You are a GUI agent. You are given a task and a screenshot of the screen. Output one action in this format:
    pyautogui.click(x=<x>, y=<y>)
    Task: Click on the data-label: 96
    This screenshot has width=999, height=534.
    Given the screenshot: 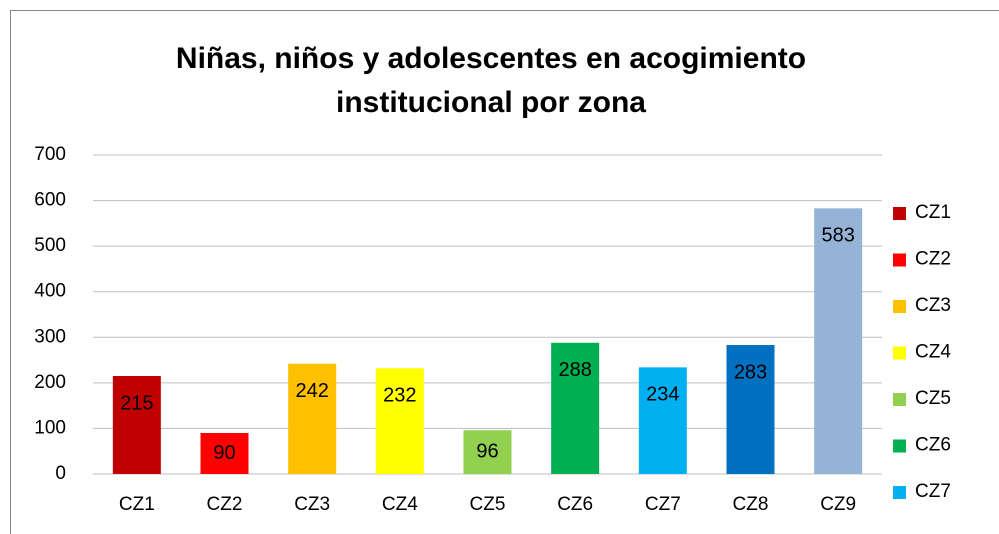 What is the action you would take?
    pyautogui.click(x=487, y=451)
    